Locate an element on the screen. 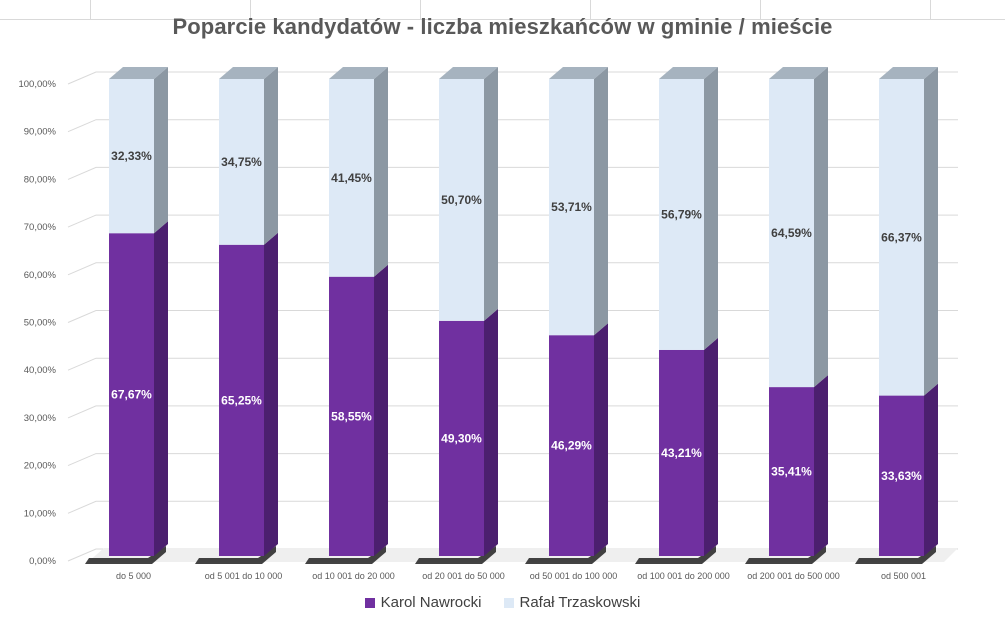 Image resolution: width=1005 pixels, height=621 pixels. data-label-trzaskowski: 66,37% is located at coordinates (901, 237).